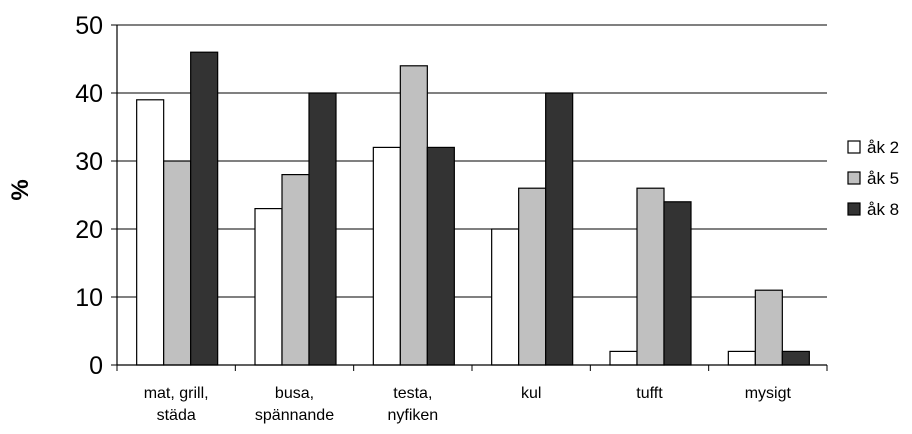 Image resolution: width=912 pixels, height=434 pixels. What do you see at coordinates (649, 393) in the screenshot?
I see `x-tick-label: tufft` at bounding box center [649, 393].